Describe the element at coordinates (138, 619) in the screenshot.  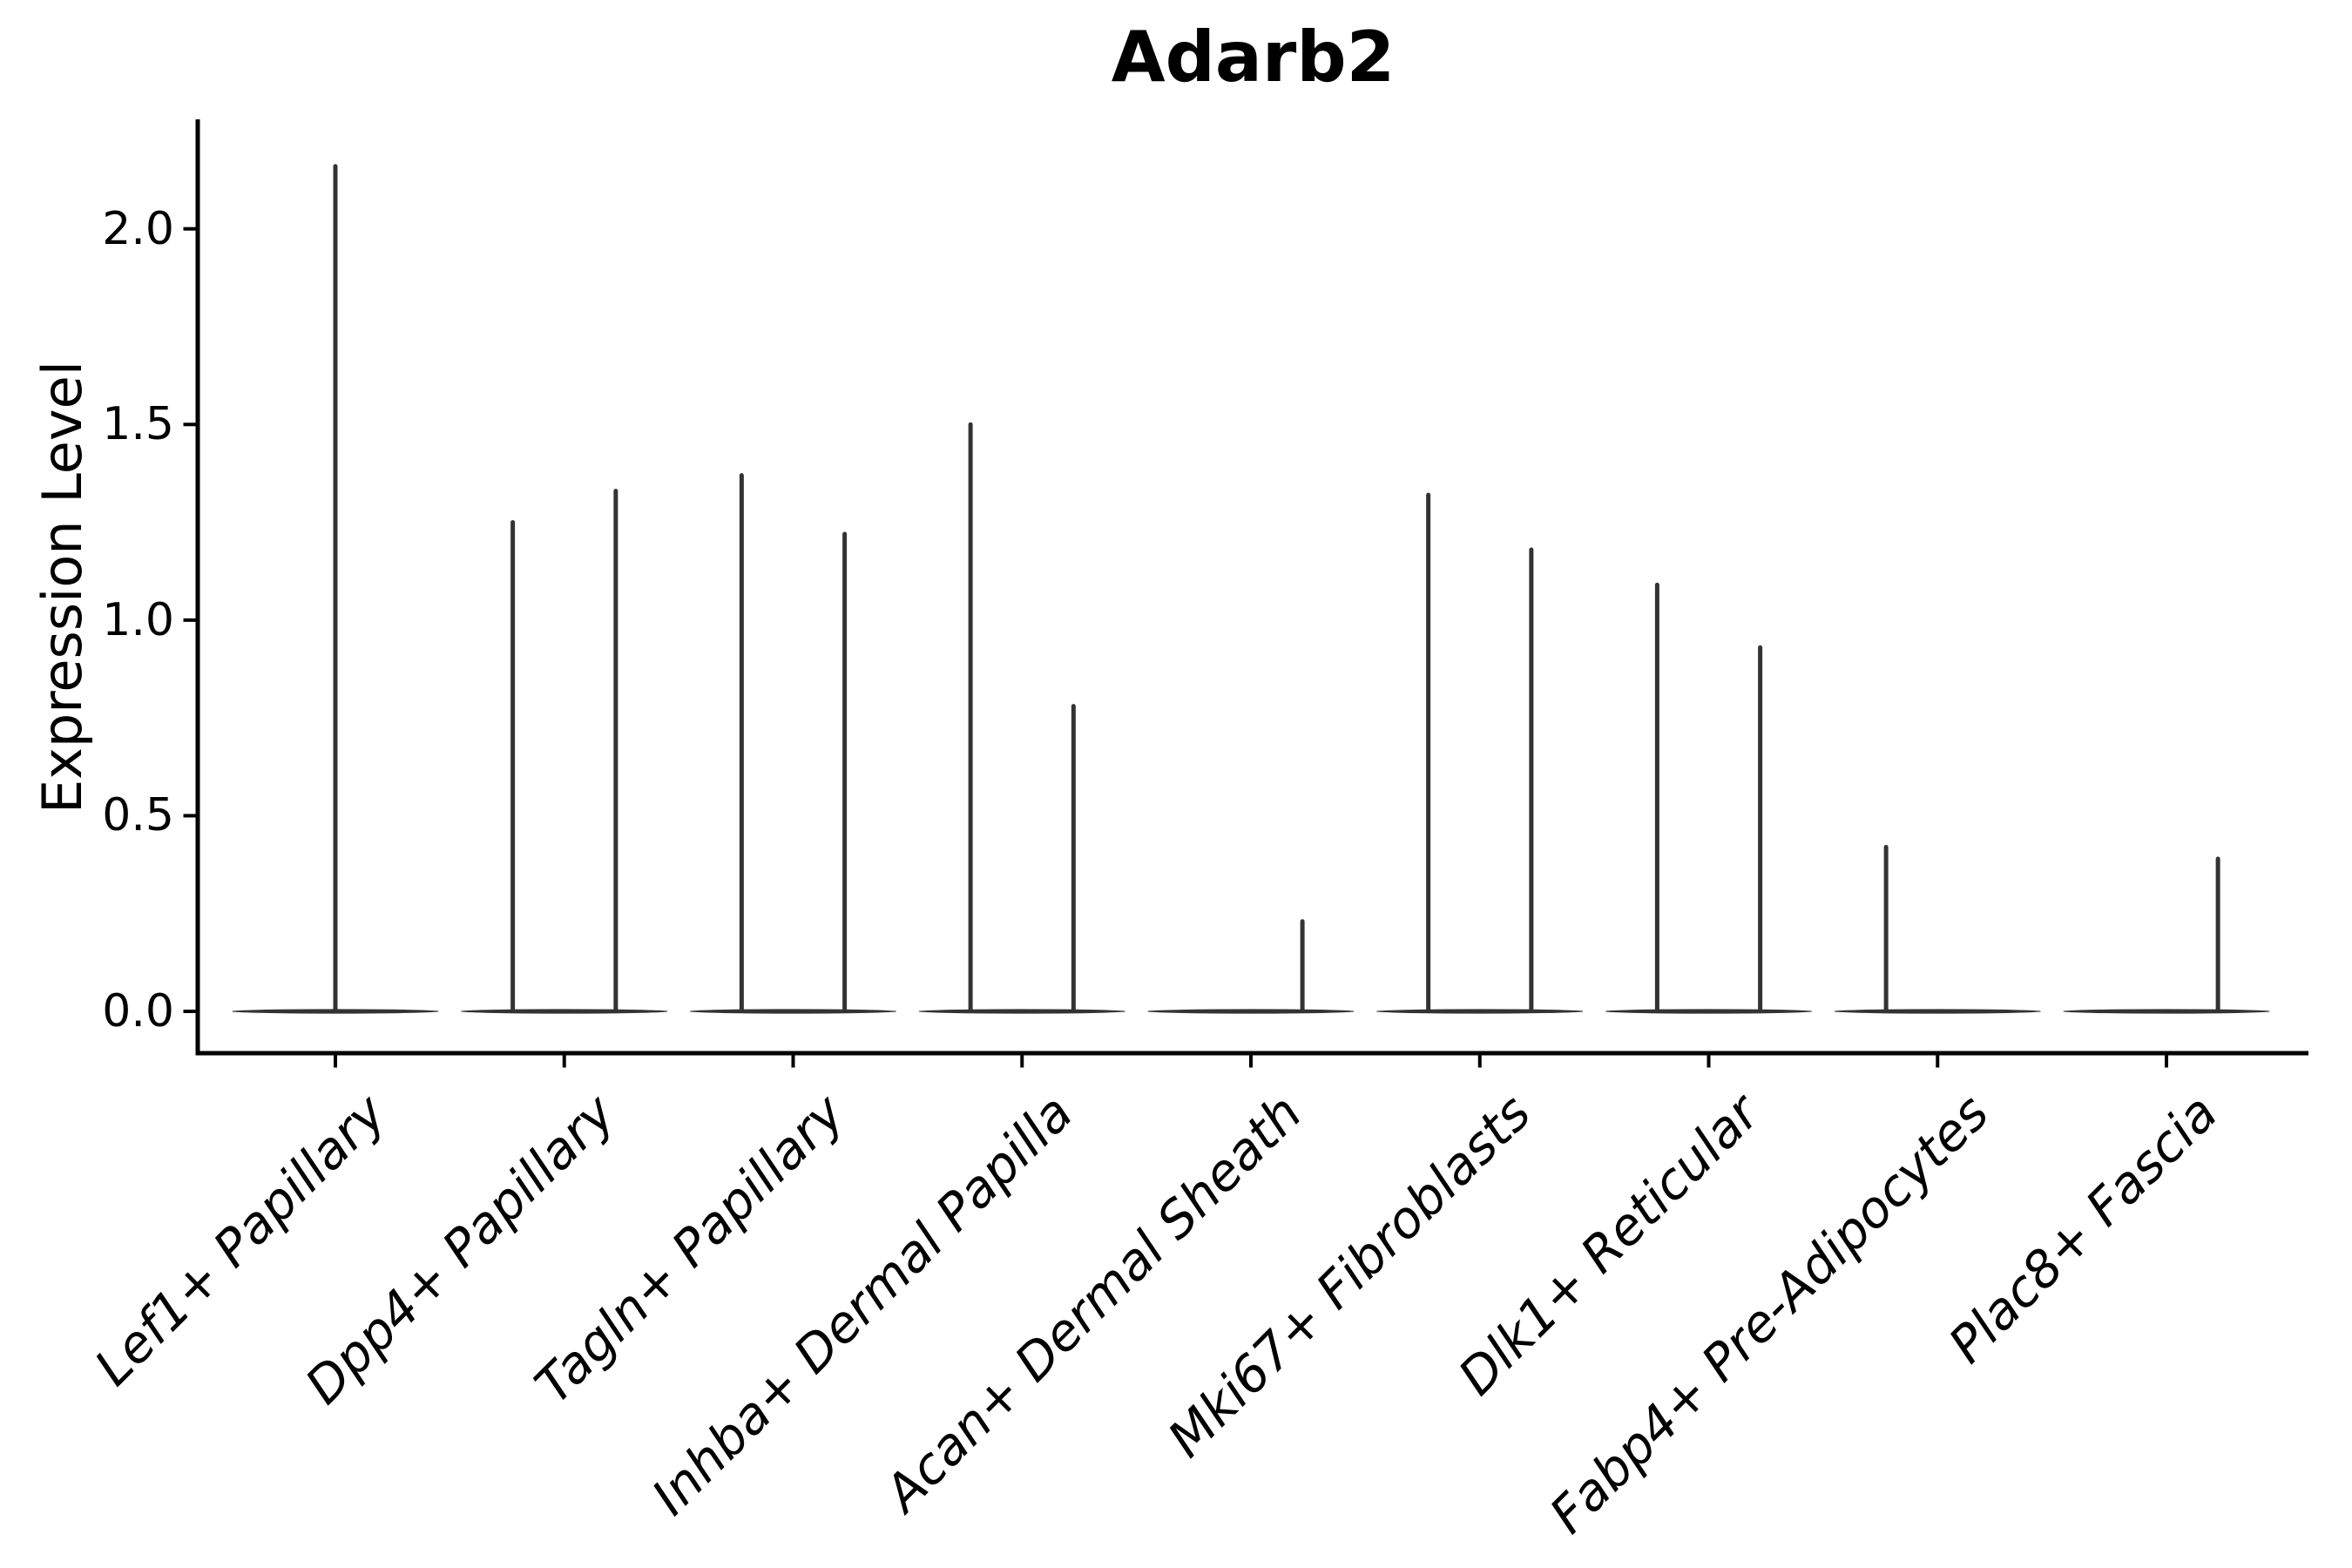
I see `y-tick-label: 1.0` at that location.